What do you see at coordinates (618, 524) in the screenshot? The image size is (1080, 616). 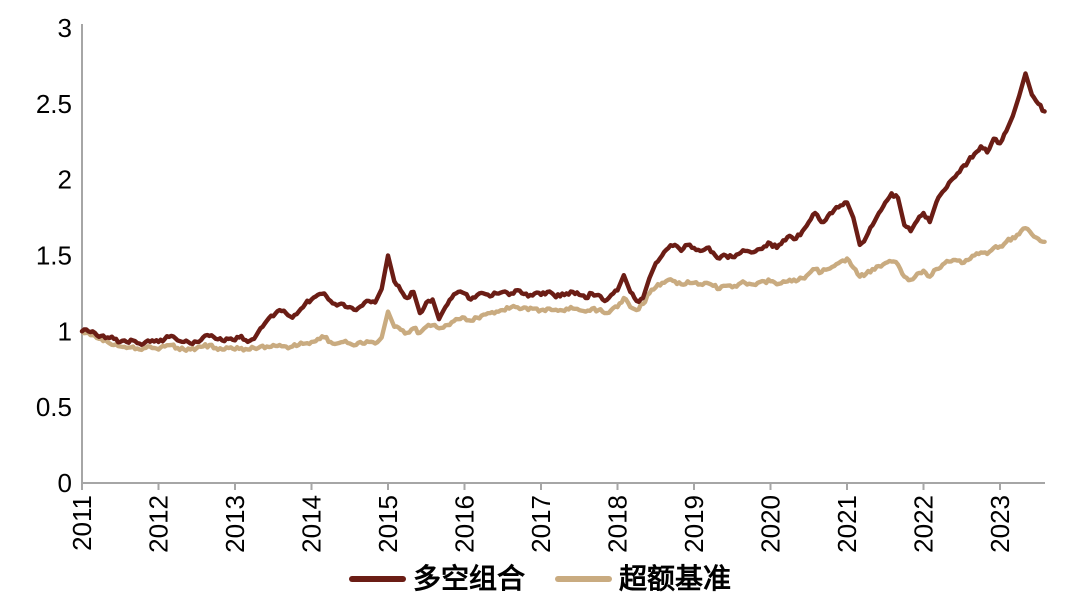 I see `x-tick-label: 2018` at bounding box center [618, 524].